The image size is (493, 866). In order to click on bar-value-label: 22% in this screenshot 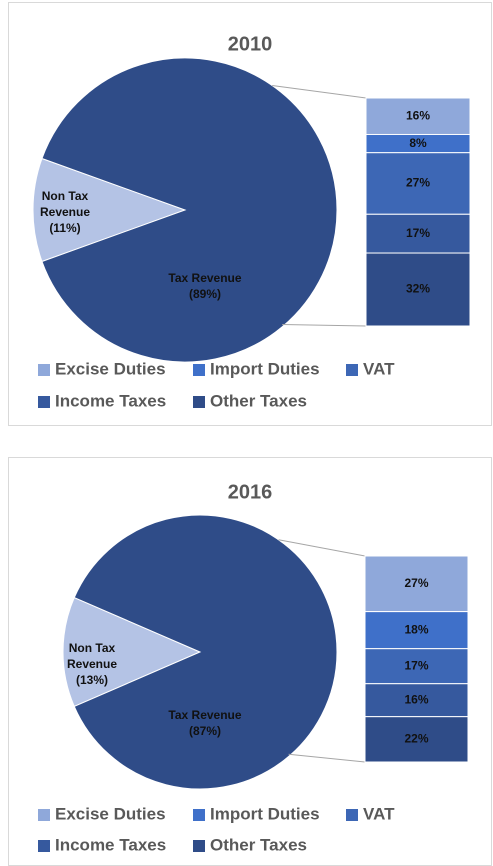, I will do `click(416, 739)`.